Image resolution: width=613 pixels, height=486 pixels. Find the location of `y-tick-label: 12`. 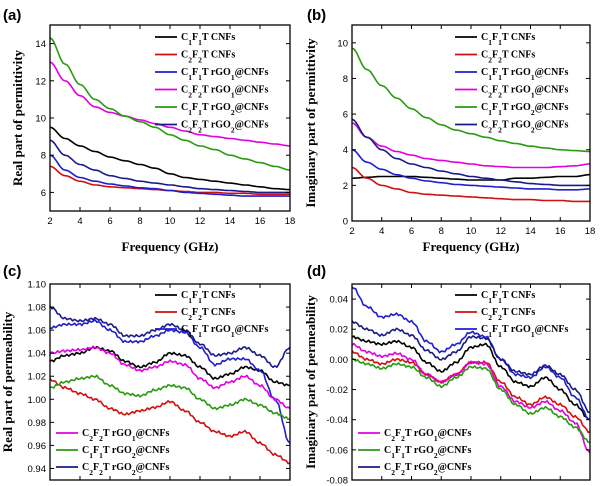

y-tick-label: 12 is located at coordinates (40, 81).